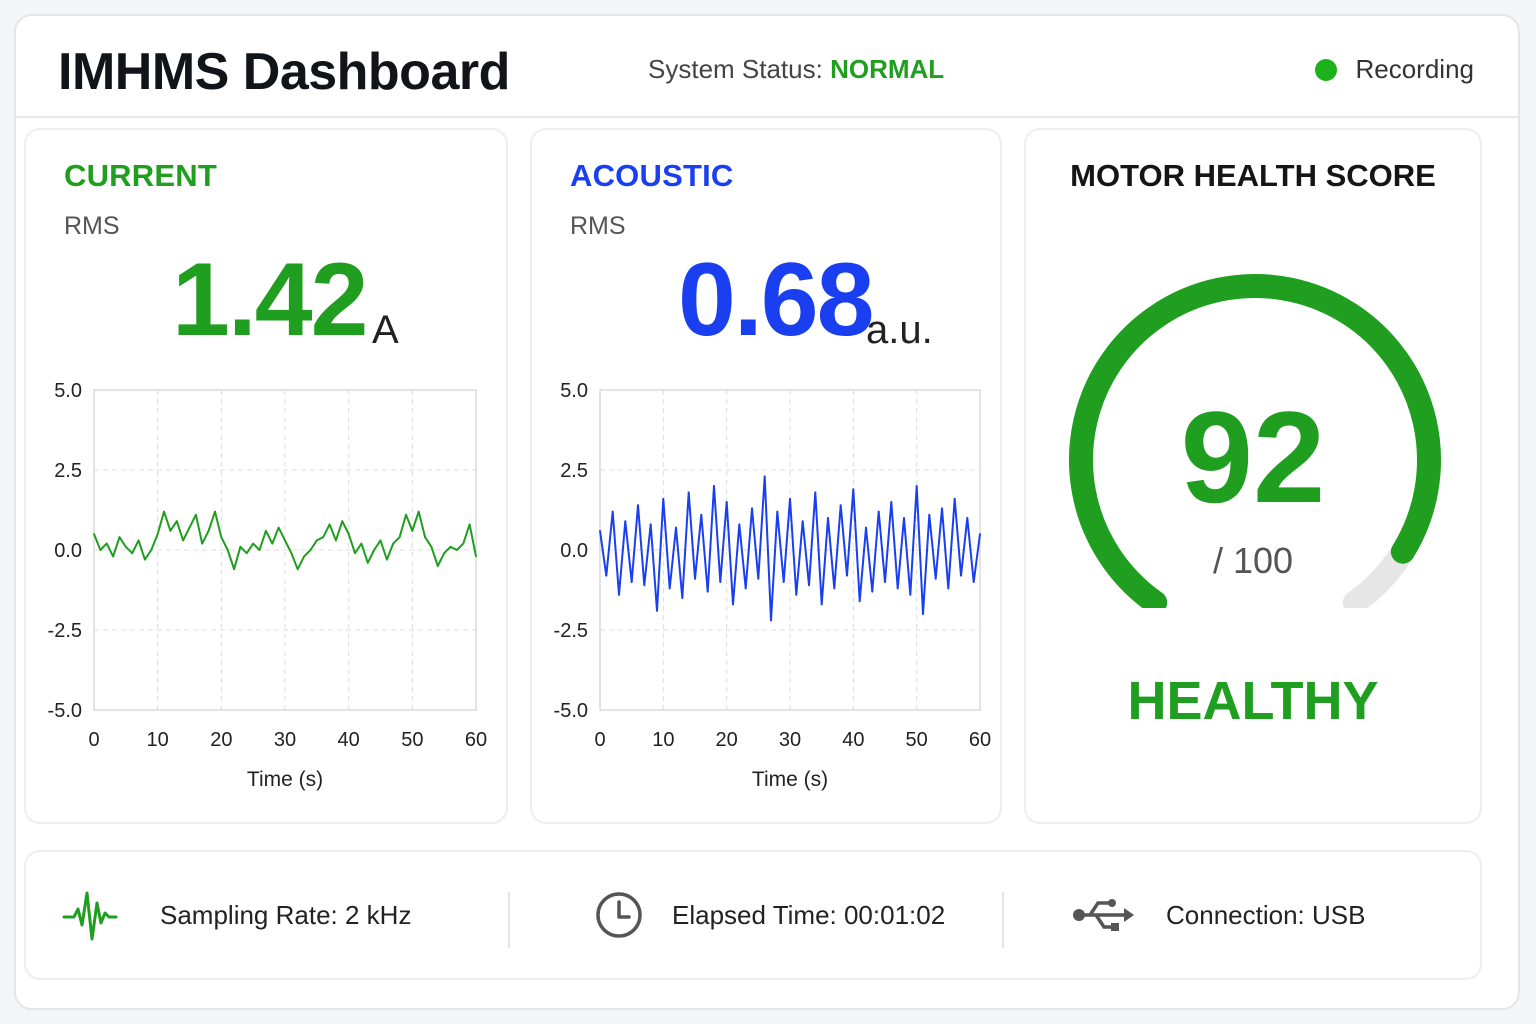  Describe the element at coordinates (270, 300) in the screenshot. I see `current-rms-value: 1.42` at that location.